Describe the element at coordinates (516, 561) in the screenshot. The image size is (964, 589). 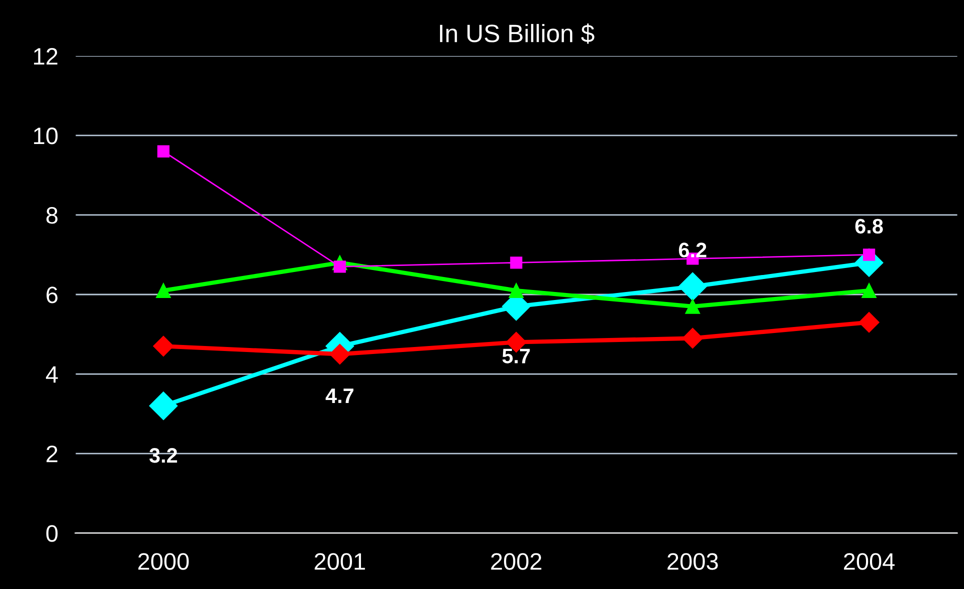
I see `x-tick-label: 2002` at that location.